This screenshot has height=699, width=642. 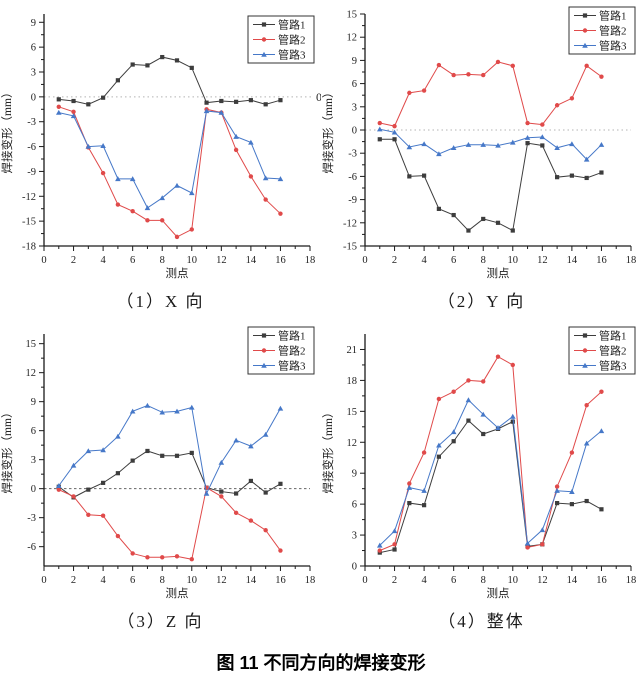 I want to click on svg-text: -15, so click(x=29, y=222).